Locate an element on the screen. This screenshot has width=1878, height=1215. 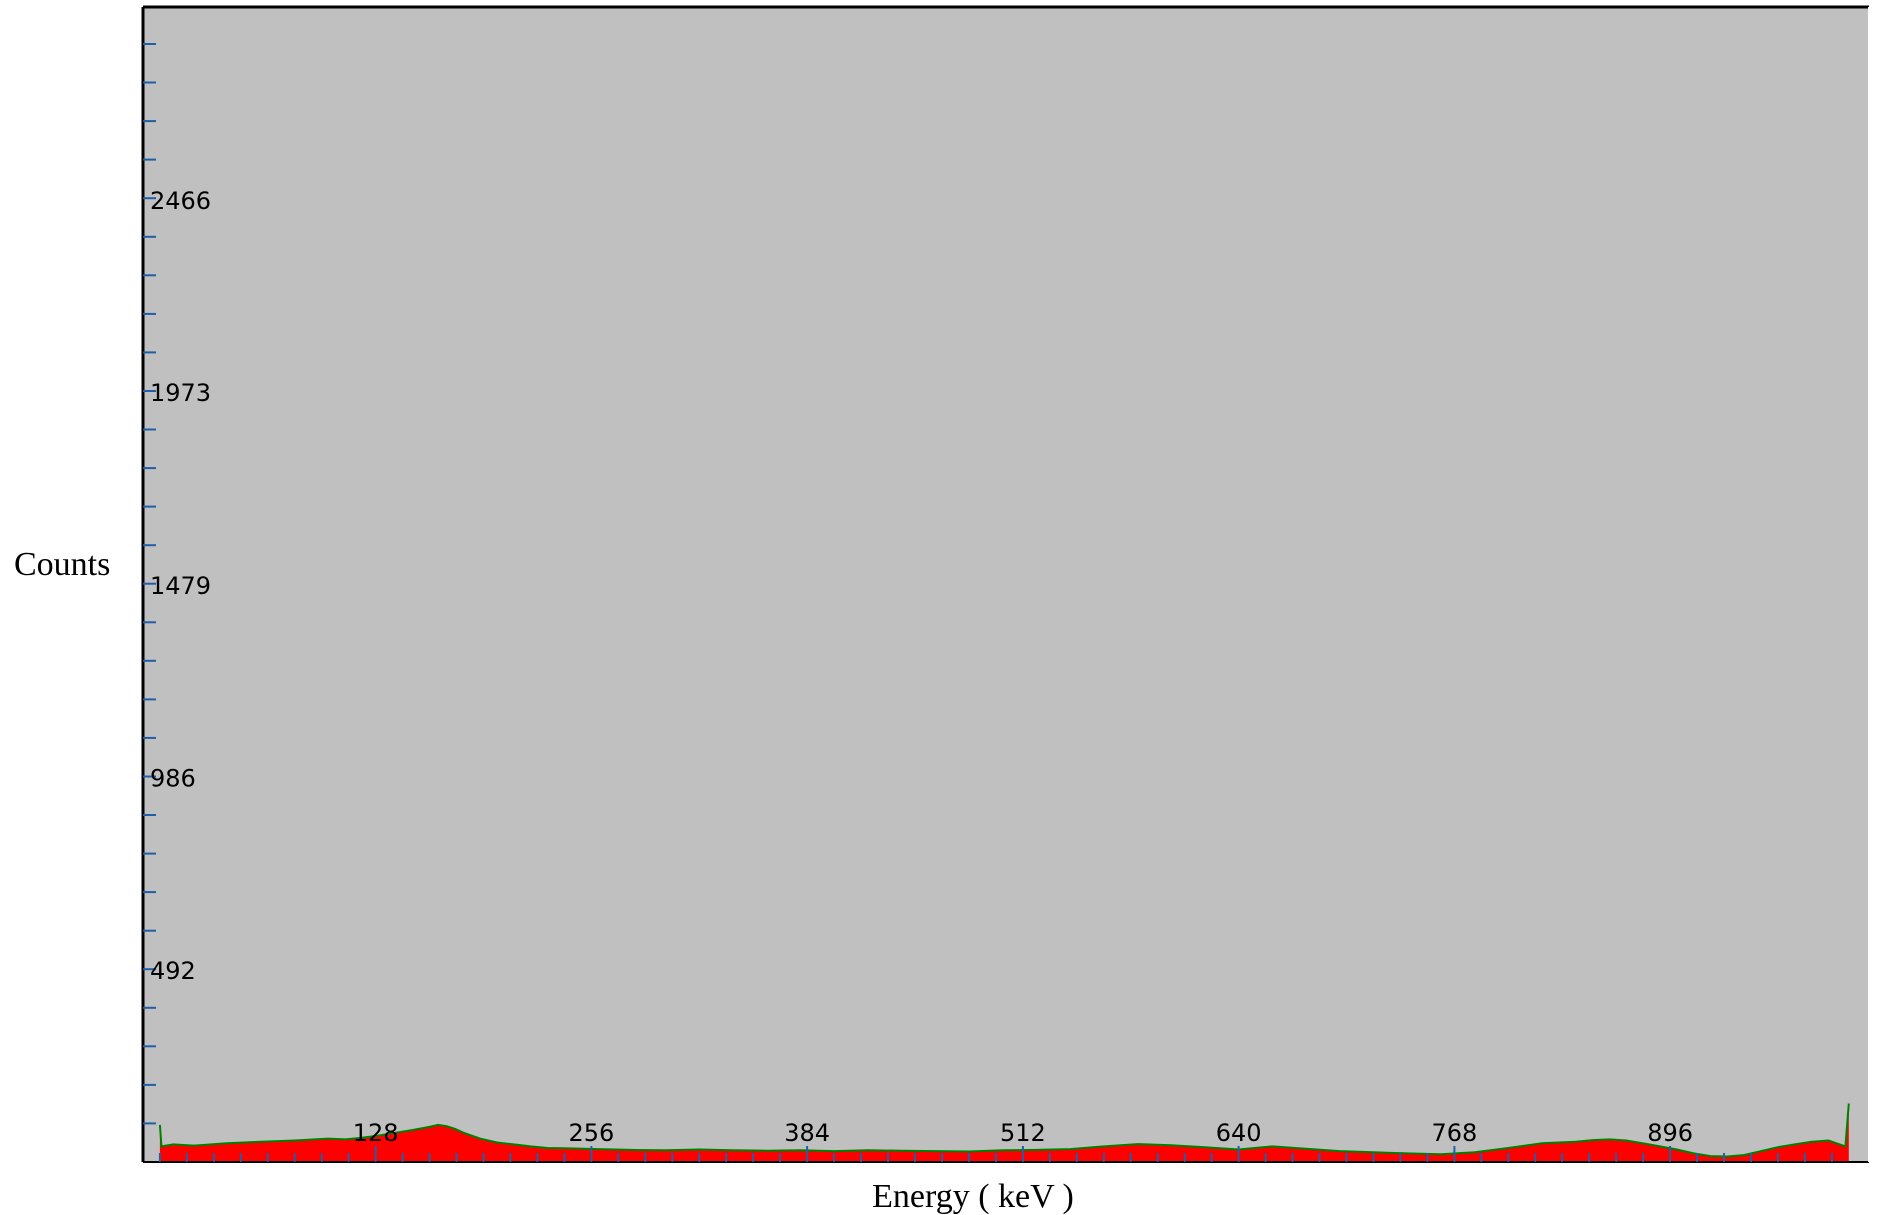
y-tick-labels: 492 986 1479 1973 2466 is located at coordinates (180, 586).